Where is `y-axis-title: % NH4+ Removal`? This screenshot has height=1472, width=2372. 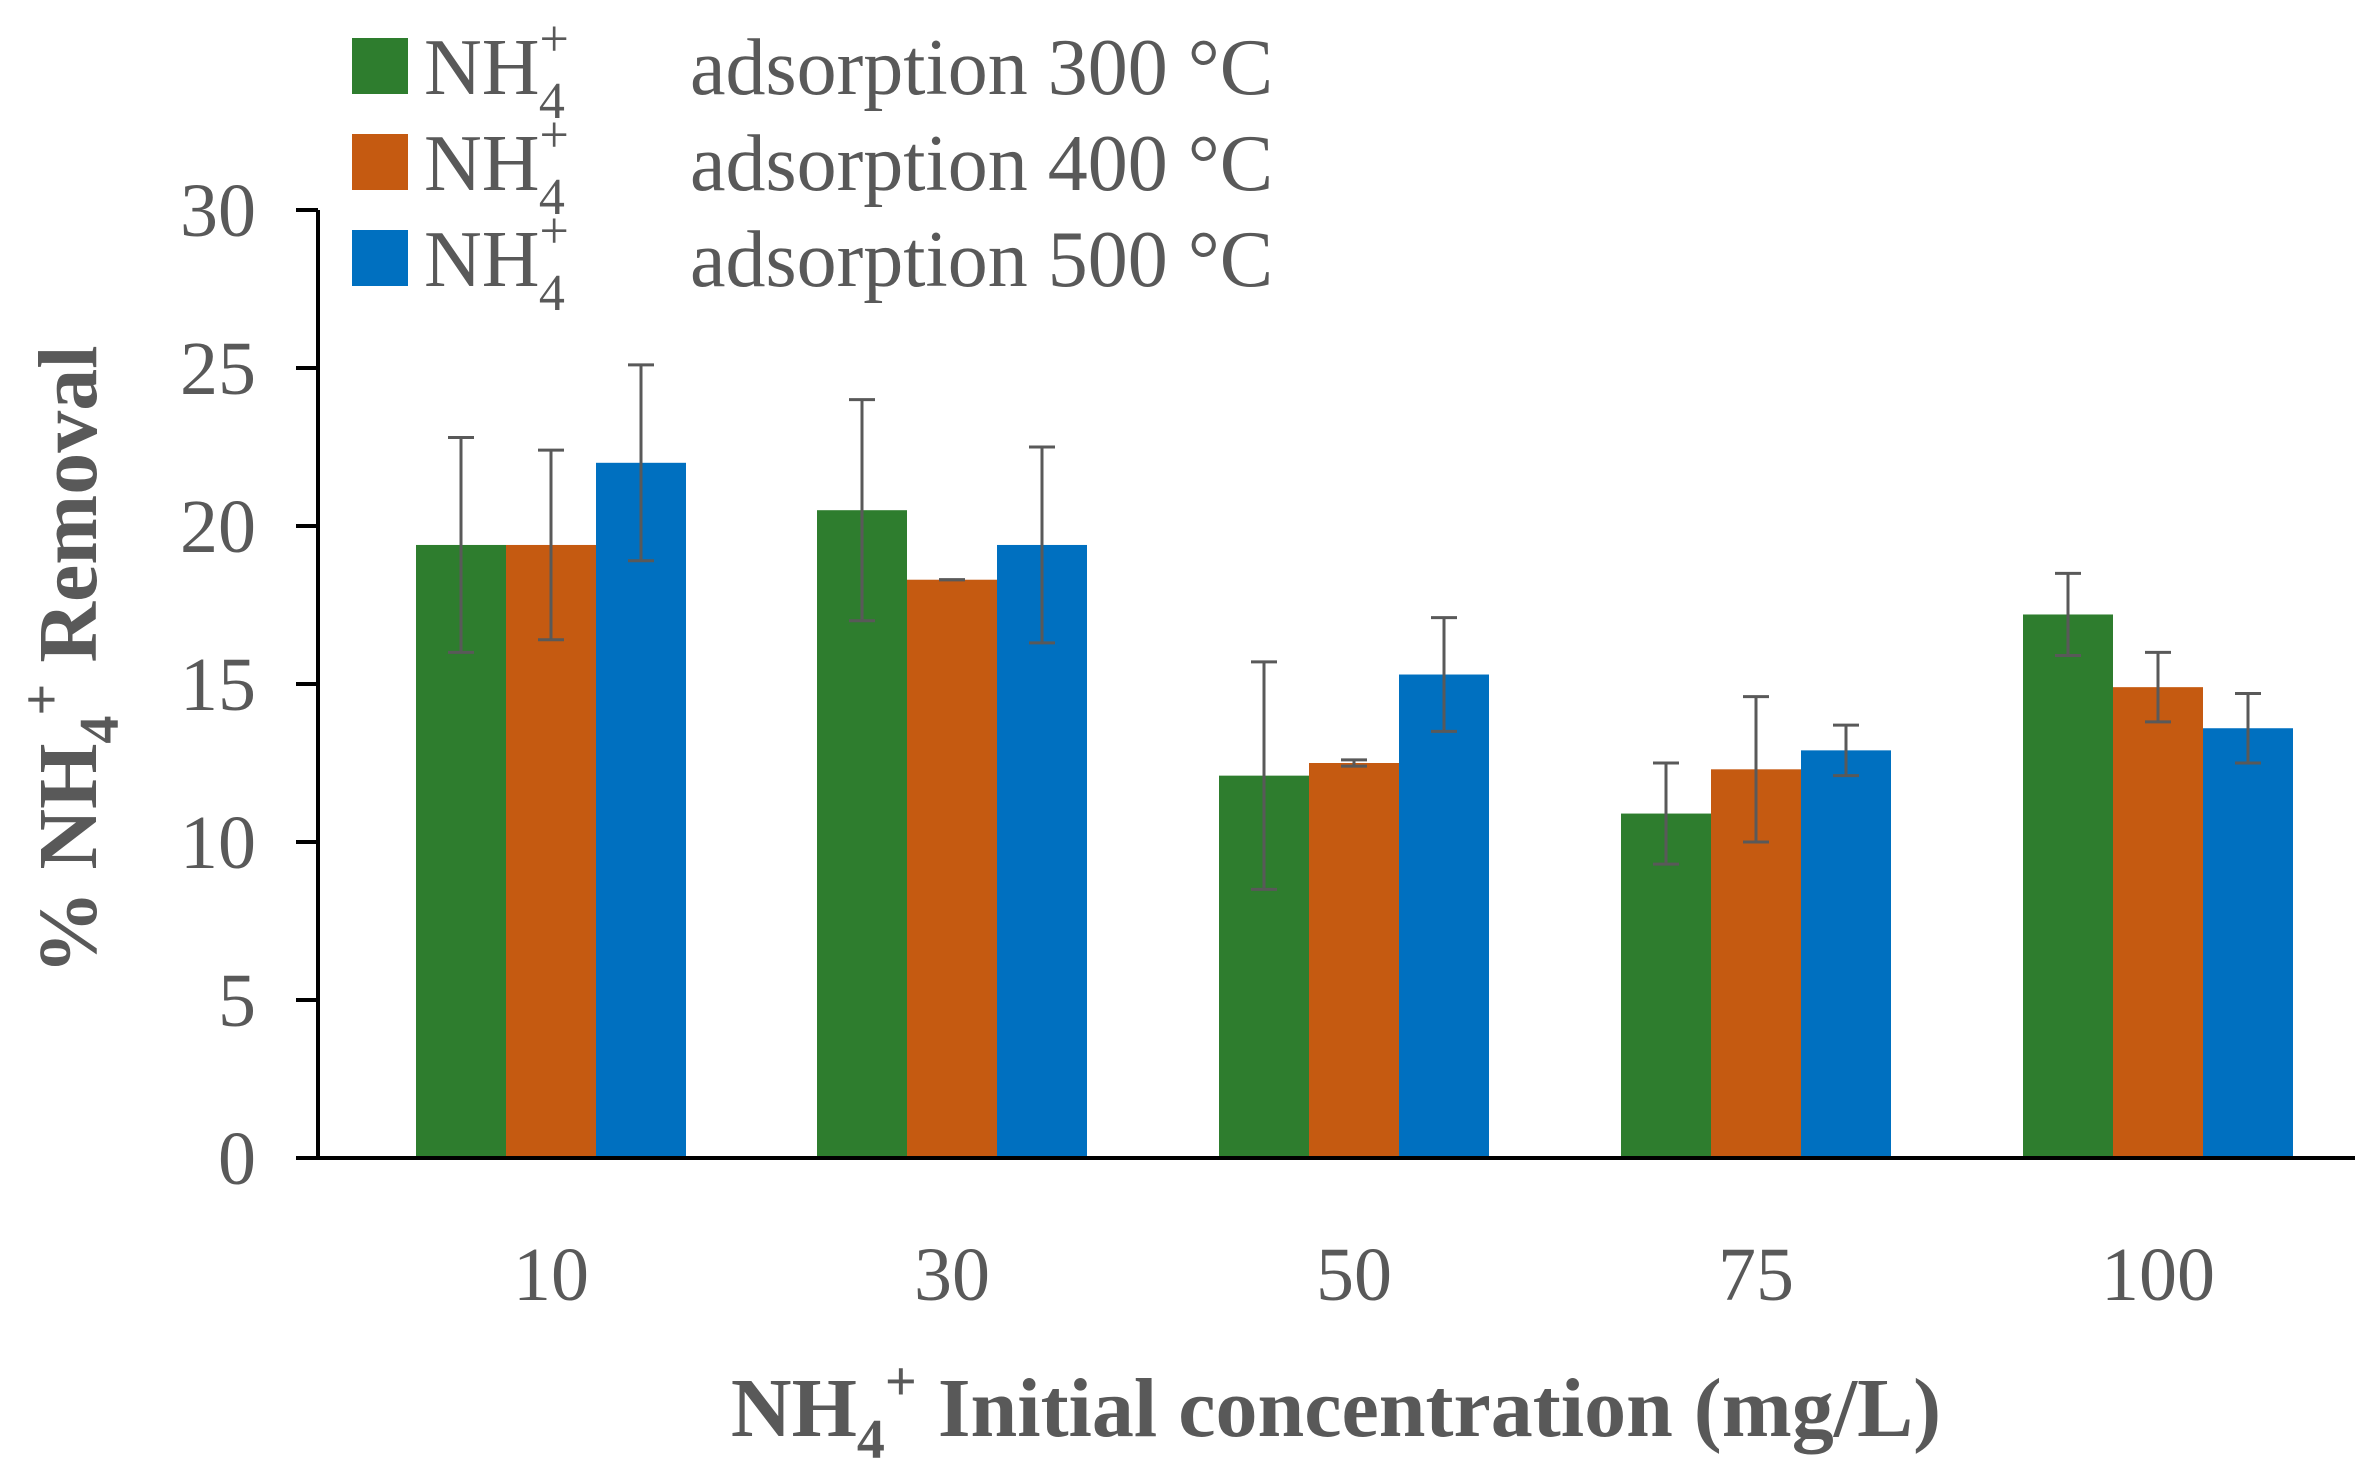
y-axis-title: % NH4+ Removal is located at coordinates (71, 659).